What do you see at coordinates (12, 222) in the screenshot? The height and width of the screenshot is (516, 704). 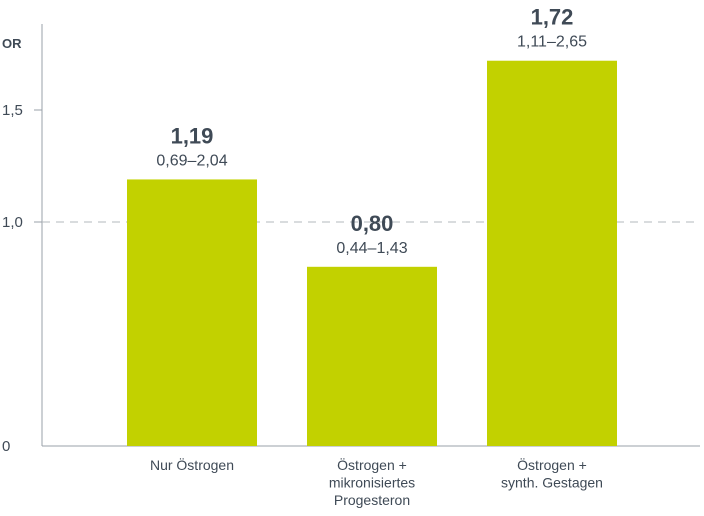 I see `y-tick-label: 1,0` at bounding box center [12, 222].